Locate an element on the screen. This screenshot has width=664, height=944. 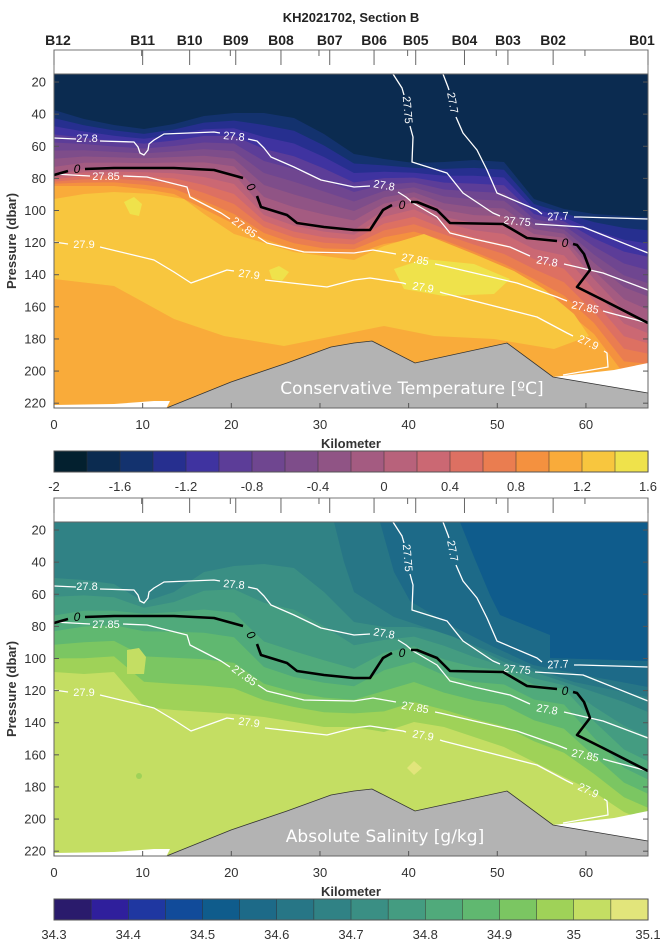
colorbar-tick-label: 35.1 is located at coordinates (647, 934).